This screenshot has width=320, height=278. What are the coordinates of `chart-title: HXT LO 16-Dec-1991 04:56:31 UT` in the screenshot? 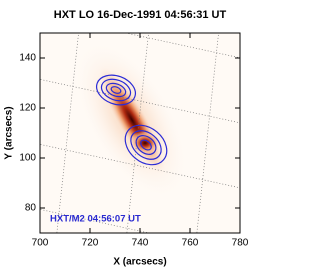 It's located at (140, 15).